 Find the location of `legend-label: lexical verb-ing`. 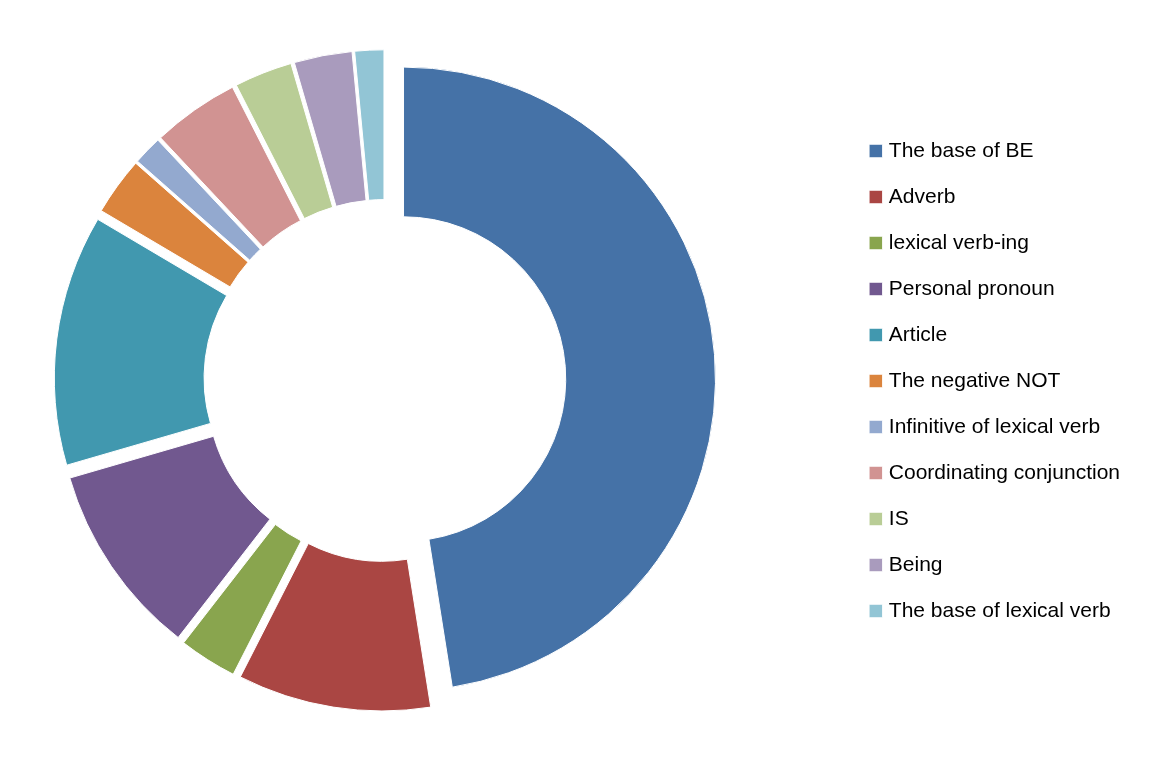

legend-label: lexical verb-ing is located at coordinates (958, 242).